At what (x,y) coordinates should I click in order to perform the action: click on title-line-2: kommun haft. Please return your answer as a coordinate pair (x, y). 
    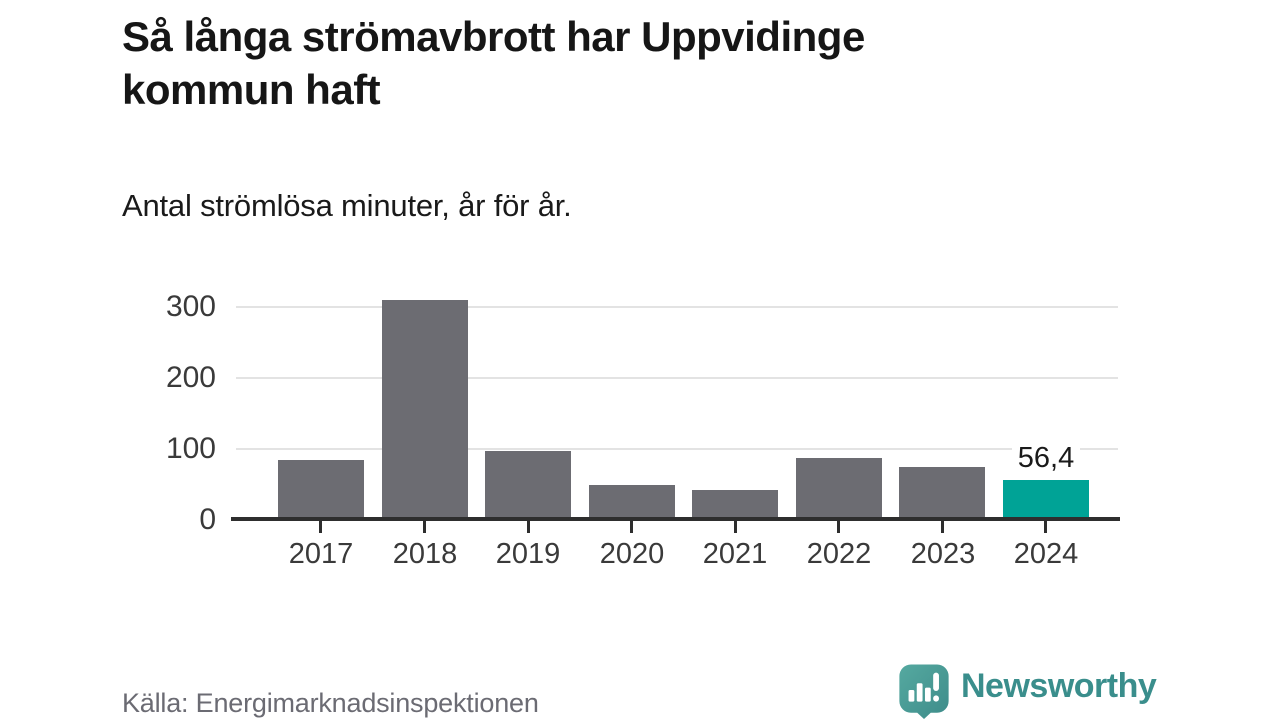
    Looking at the image, I should click on (251, 89).